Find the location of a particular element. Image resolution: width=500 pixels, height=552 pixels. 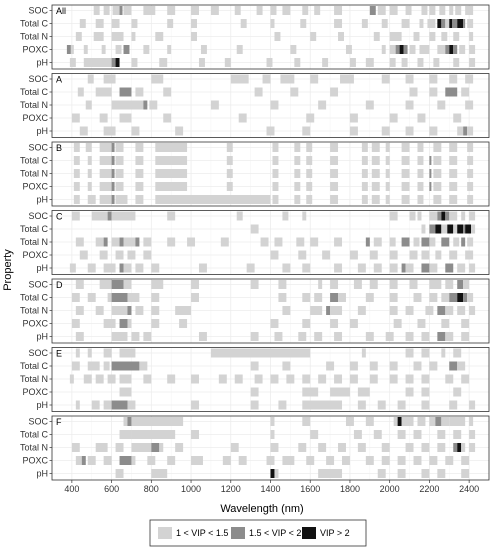

y-tick-label: Total C is located at coordinates (34, 435).